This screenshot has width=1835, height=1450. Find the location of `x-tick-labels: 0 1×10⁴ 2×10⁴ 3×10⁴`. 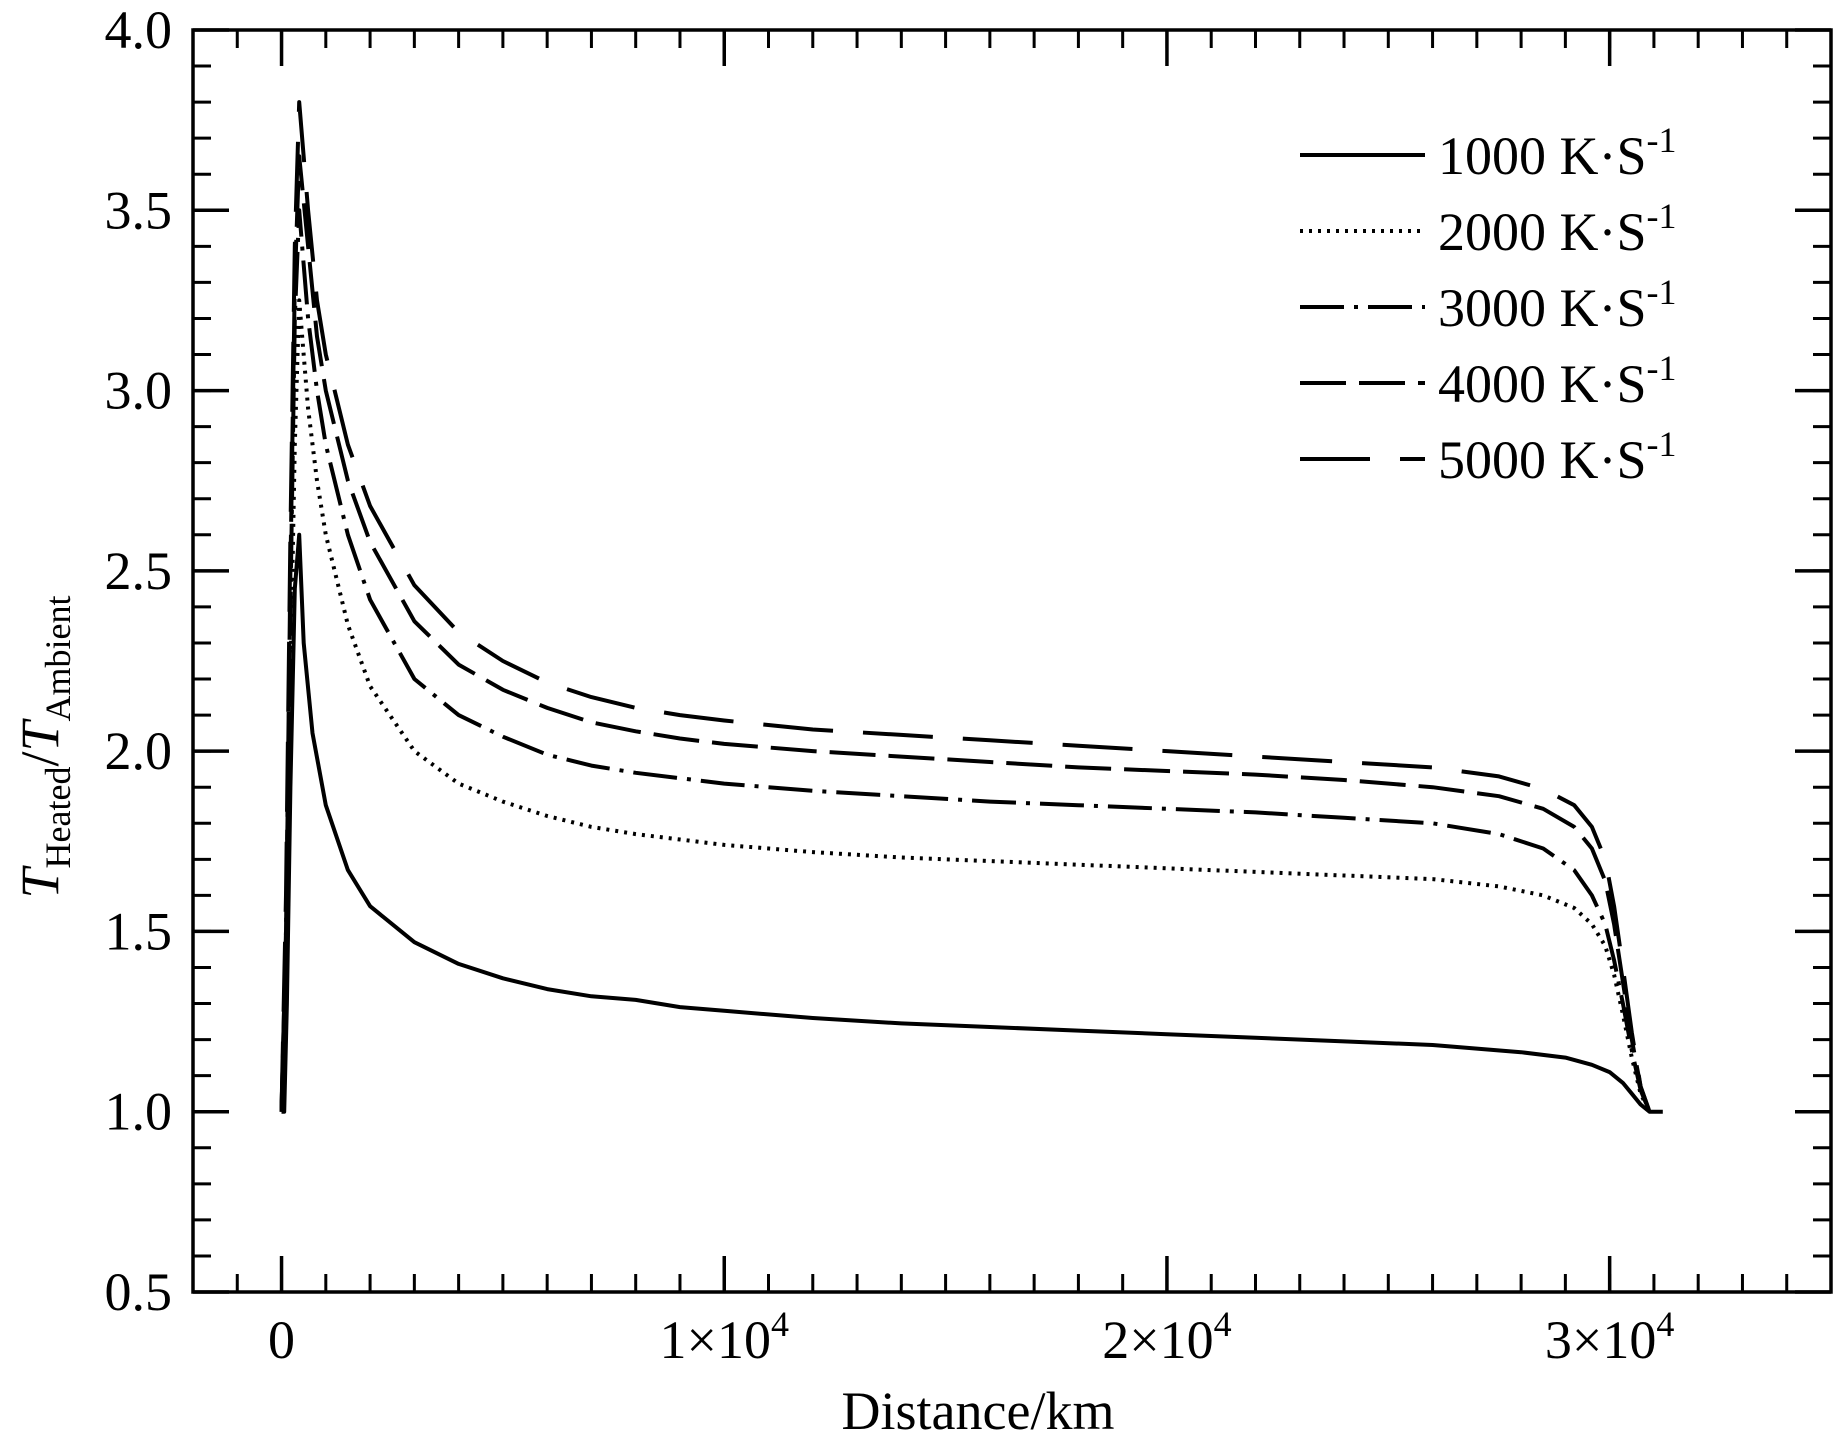

x-tick-labels: 0 1×10⁴ 2×10⁴ 3×10⁴ is located at coordinates (971, 1337).